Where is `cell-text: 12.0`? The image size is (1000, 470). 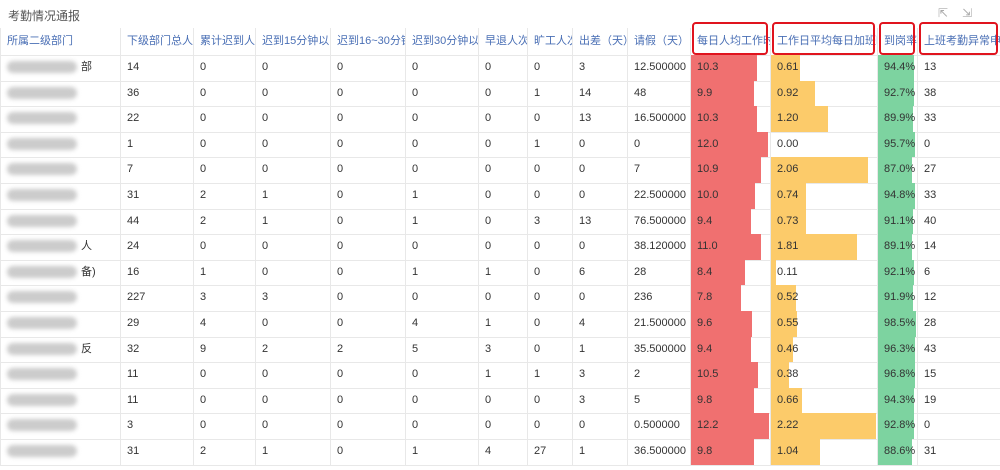
cell-text: 12.0 is located at coordinates (708, 143).